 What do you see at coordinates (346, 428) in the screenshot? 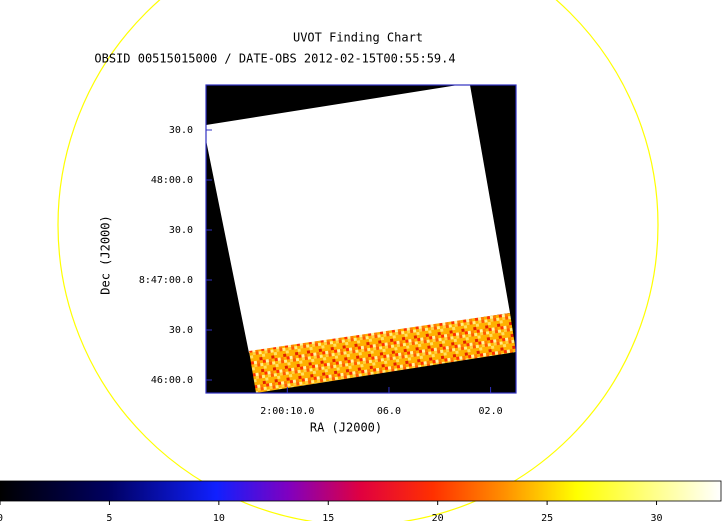
I see `x-axis-label: RA (J2000)` at bounding box center [346, 428].